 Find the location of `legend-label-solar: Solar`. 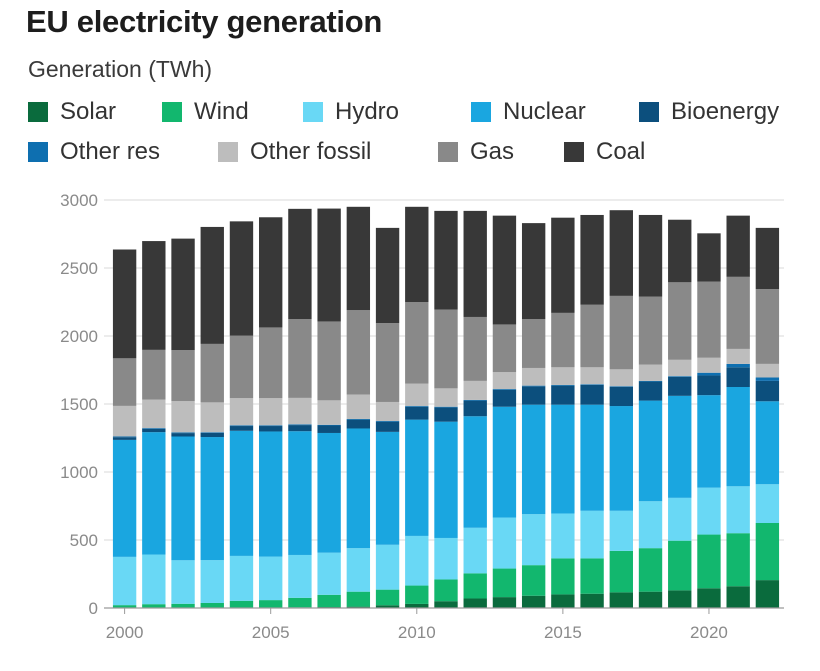

legend-label-solar: Solar is located at coordinates (88, 111).